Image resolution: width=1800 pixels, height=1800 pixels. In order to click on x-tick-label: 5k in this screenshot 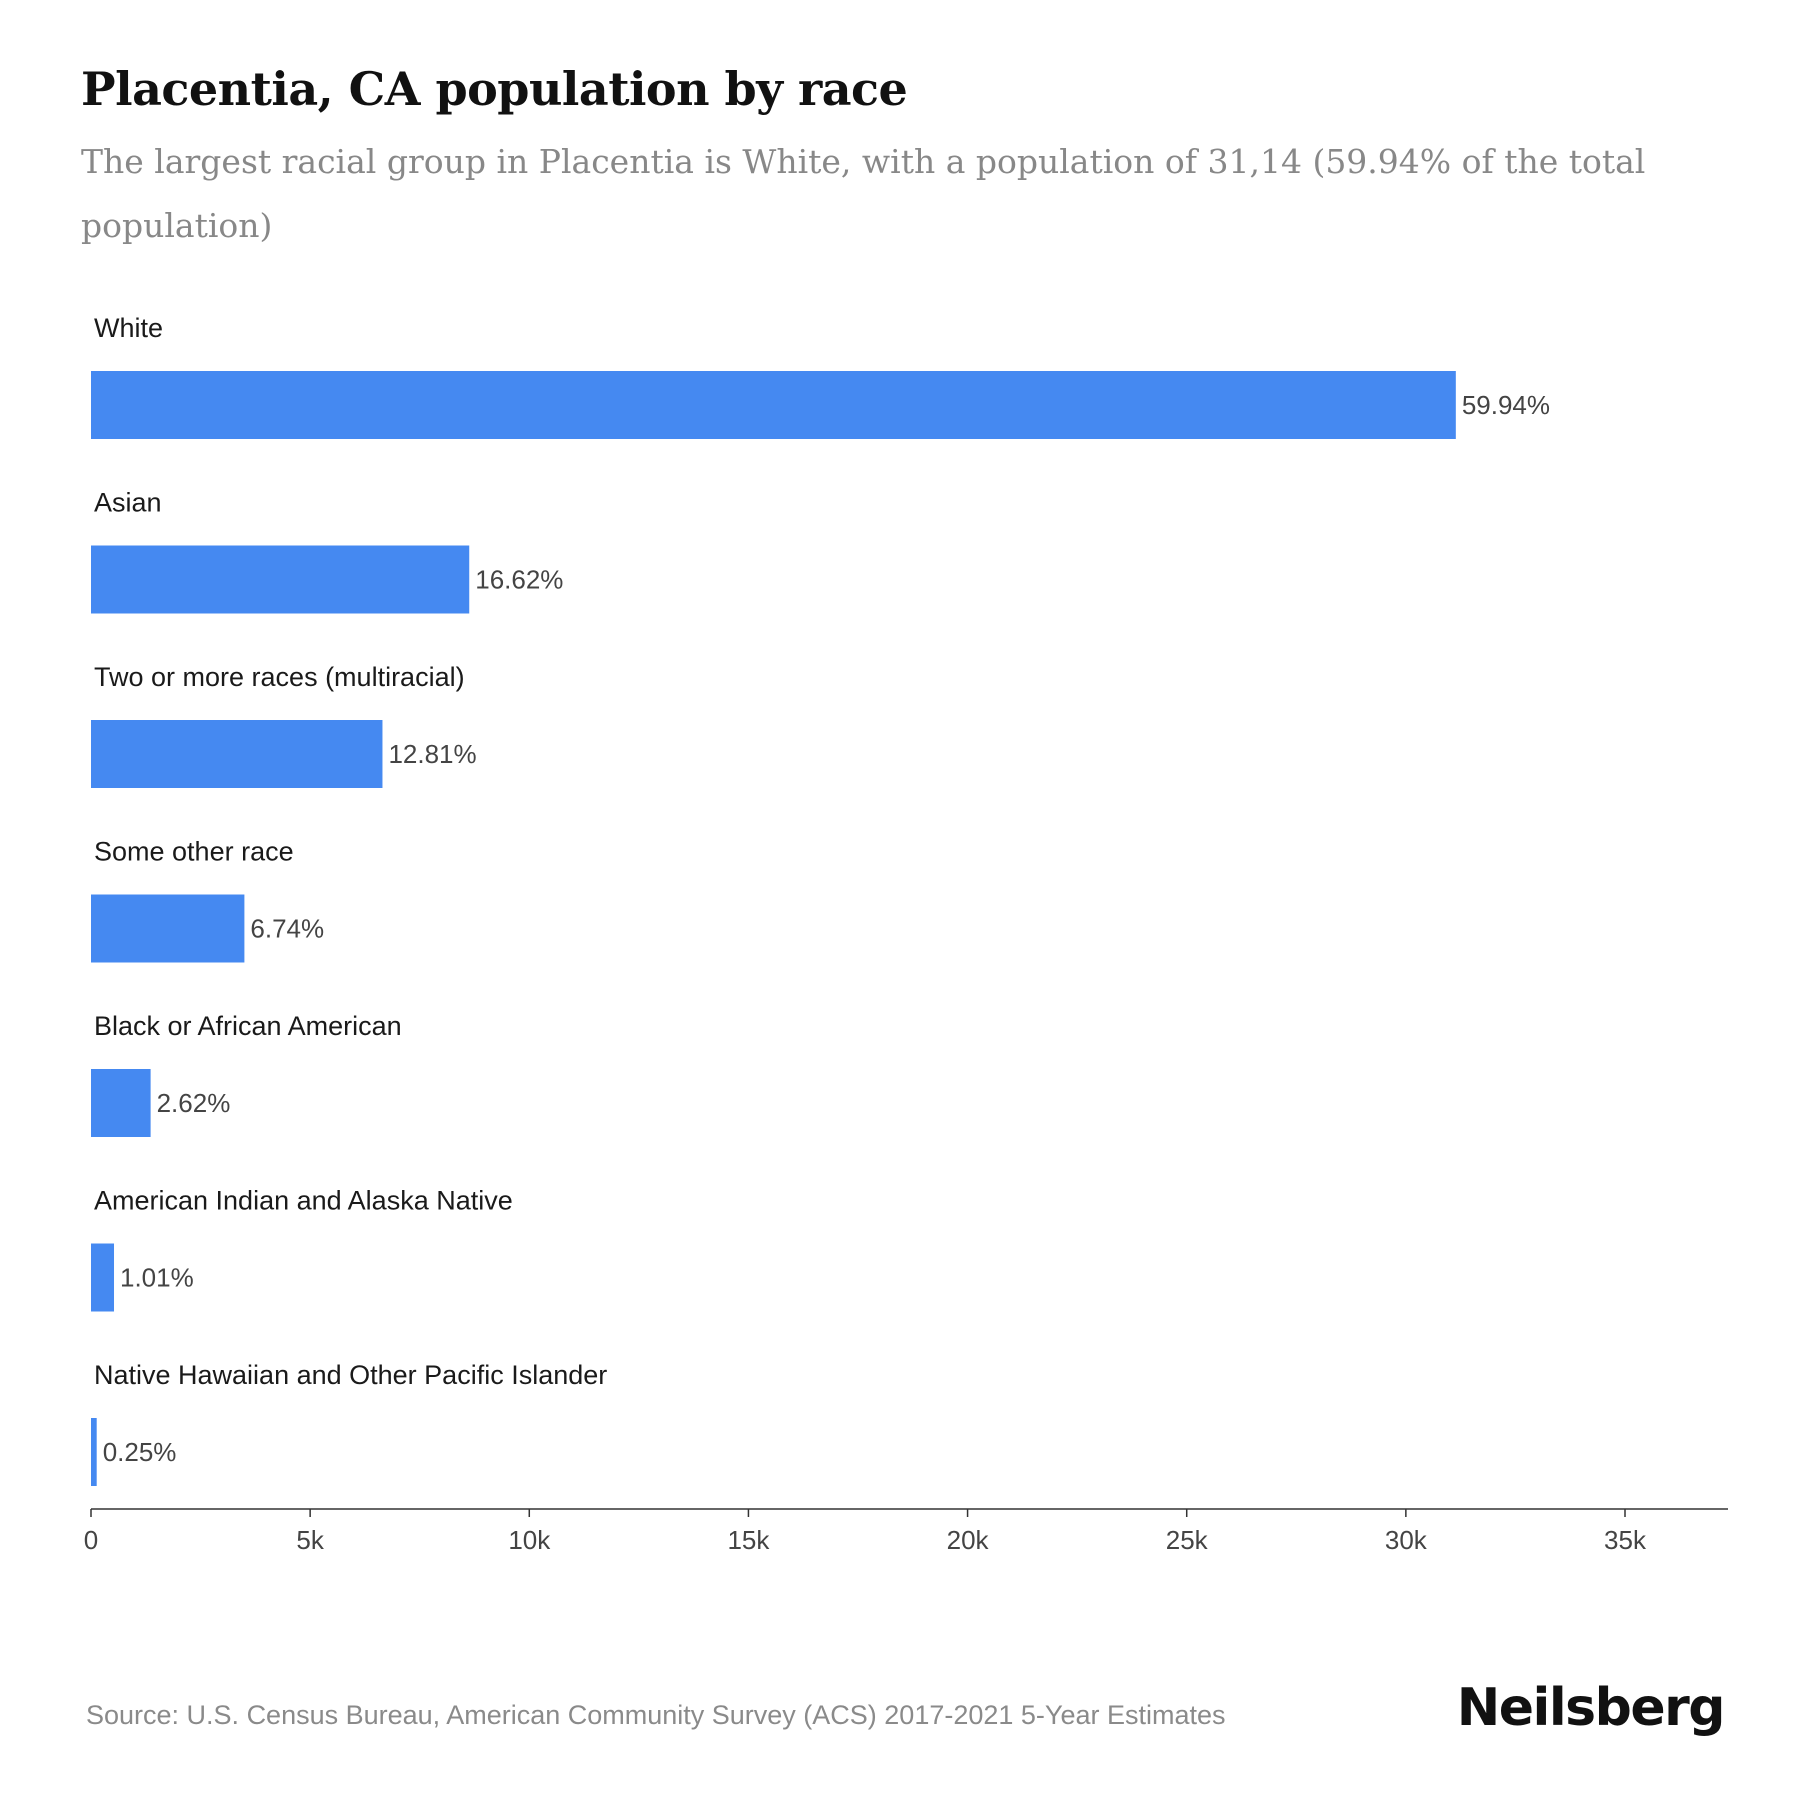, I will do `click(310, 1540)`.